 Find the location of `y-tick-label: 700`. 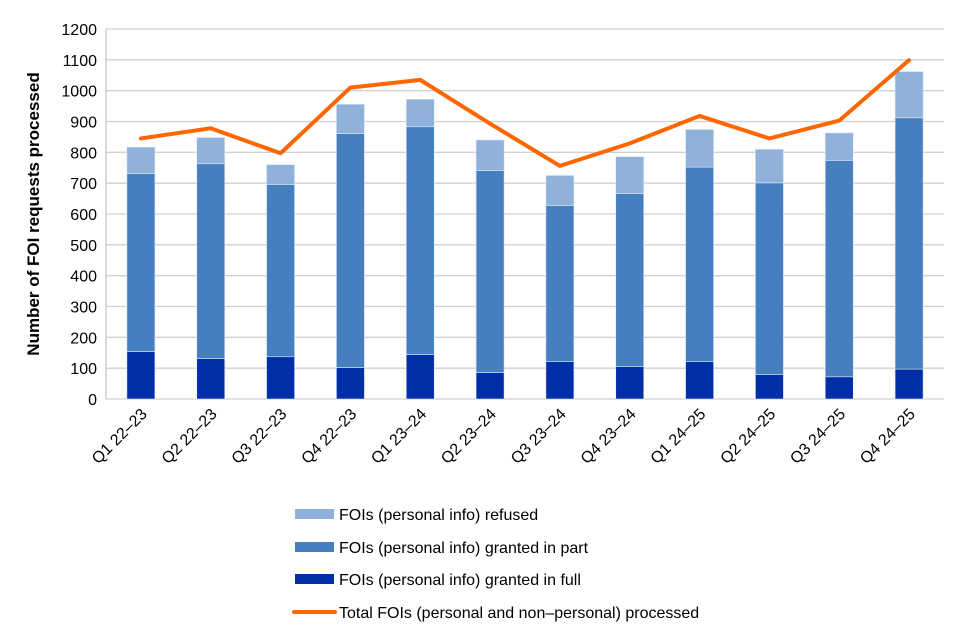

y-tick-label: 700 is located at coordinates (83, 184).